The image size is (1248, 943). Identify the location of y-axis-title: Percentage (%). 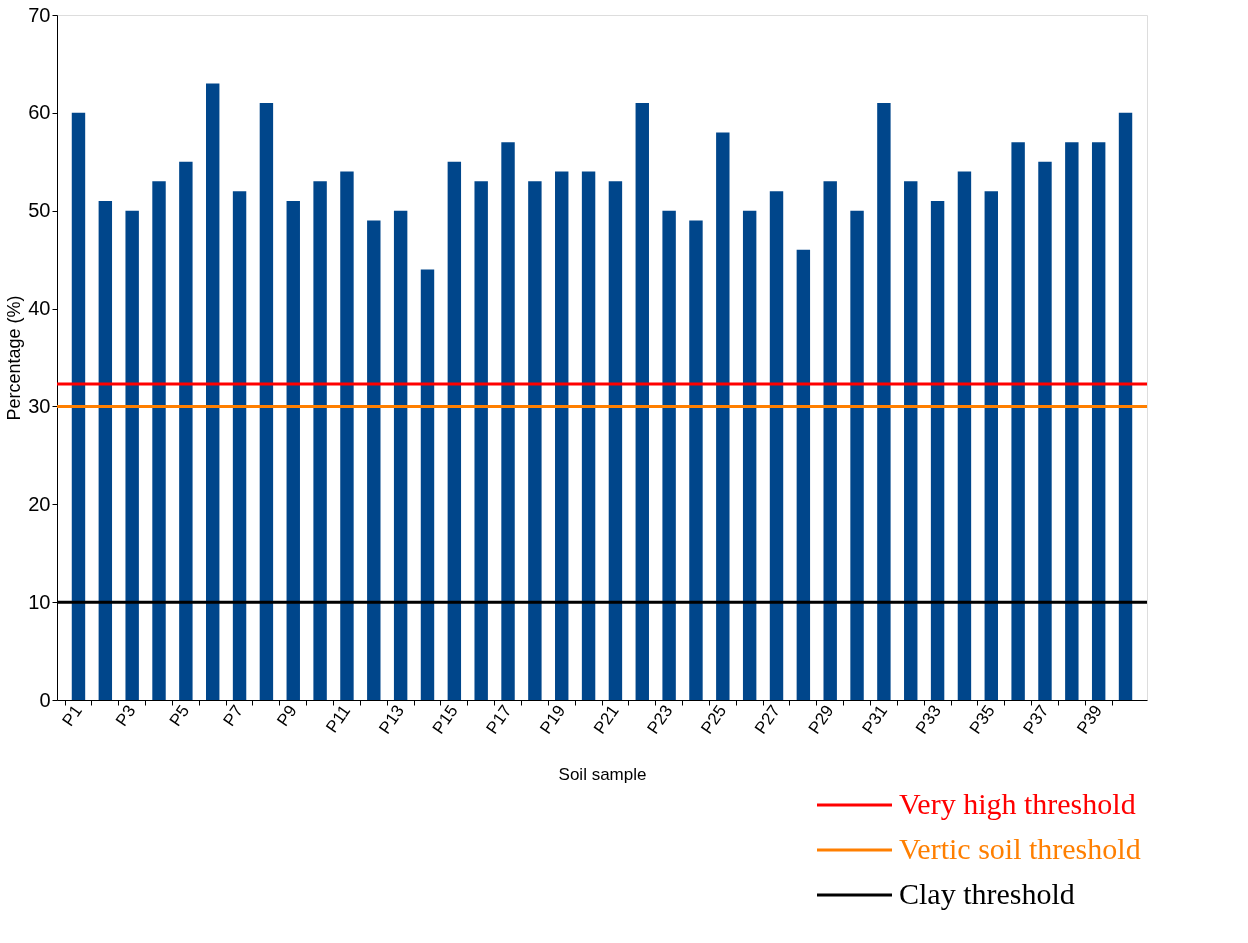
(14, 358).